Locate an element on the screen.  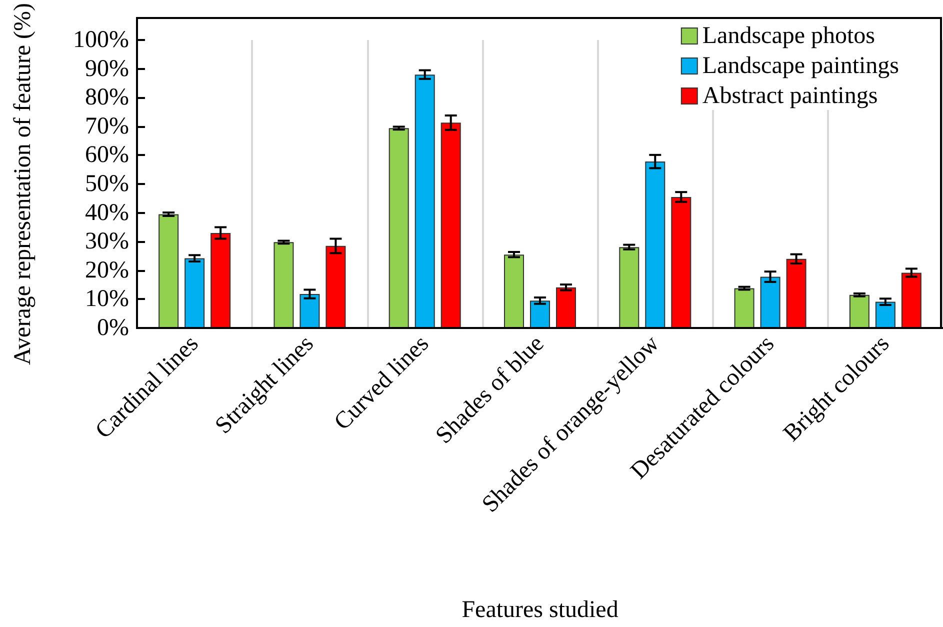
y-tick-label: 30% is located at coordinates (107, 241).